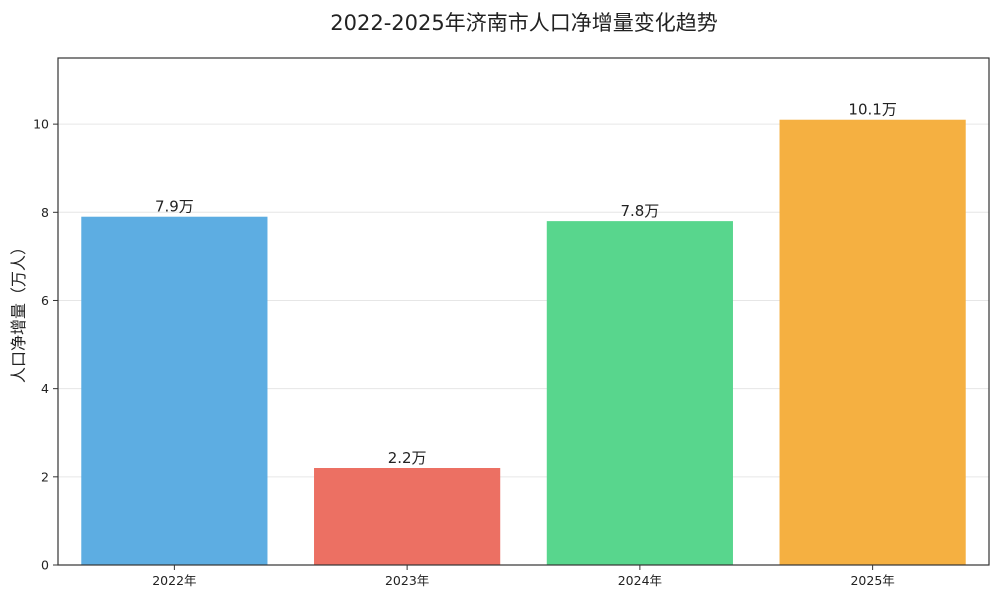 Image resolution: width=1000 pixels, height=598 pixels. Describe the element at coordinates (45, 476) in the screenshot. I see `y-tick-label: 2` at that location.